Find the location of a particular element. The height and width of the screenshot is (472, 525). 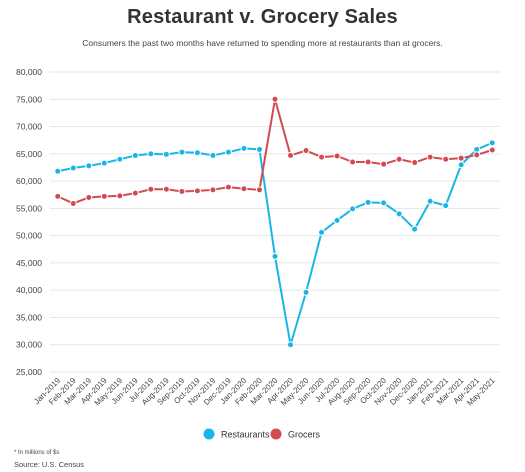

y-tick-label: 50,000 is located at coordinates (29, 236).